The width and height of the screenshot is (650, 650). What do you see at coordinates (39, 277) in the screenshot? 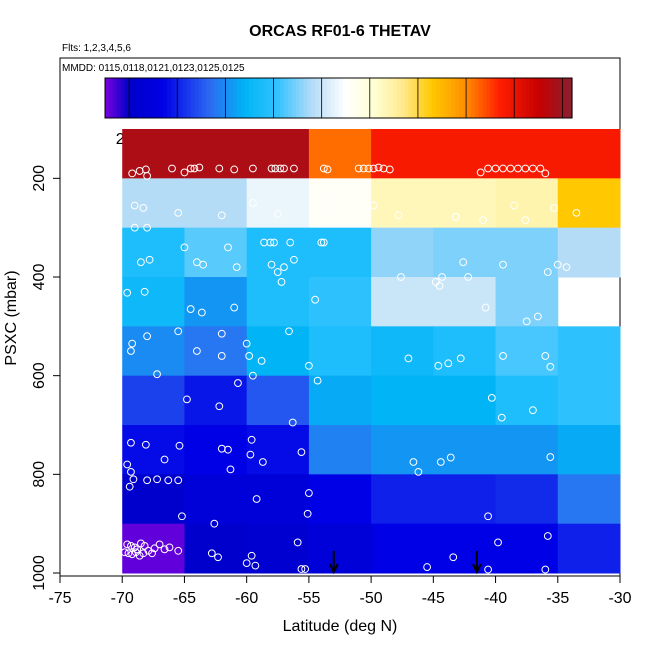
I see `y-tick-label: 400` at bounding box center [39, 277].